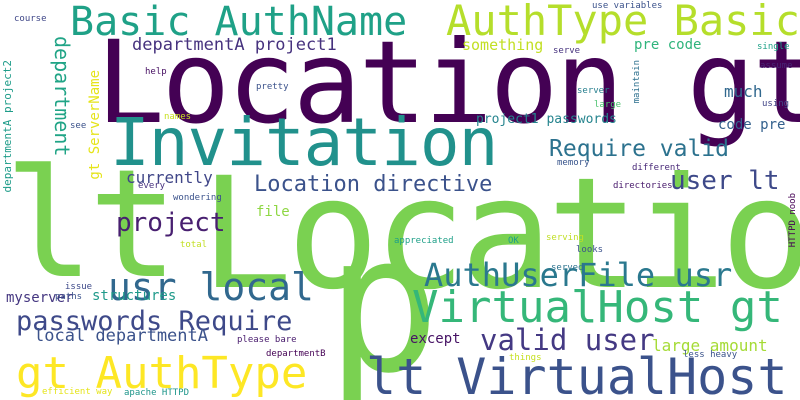  Describe the element at coordinates (134, 296) in the screenshot. I see `word-structures: structures` at that location.